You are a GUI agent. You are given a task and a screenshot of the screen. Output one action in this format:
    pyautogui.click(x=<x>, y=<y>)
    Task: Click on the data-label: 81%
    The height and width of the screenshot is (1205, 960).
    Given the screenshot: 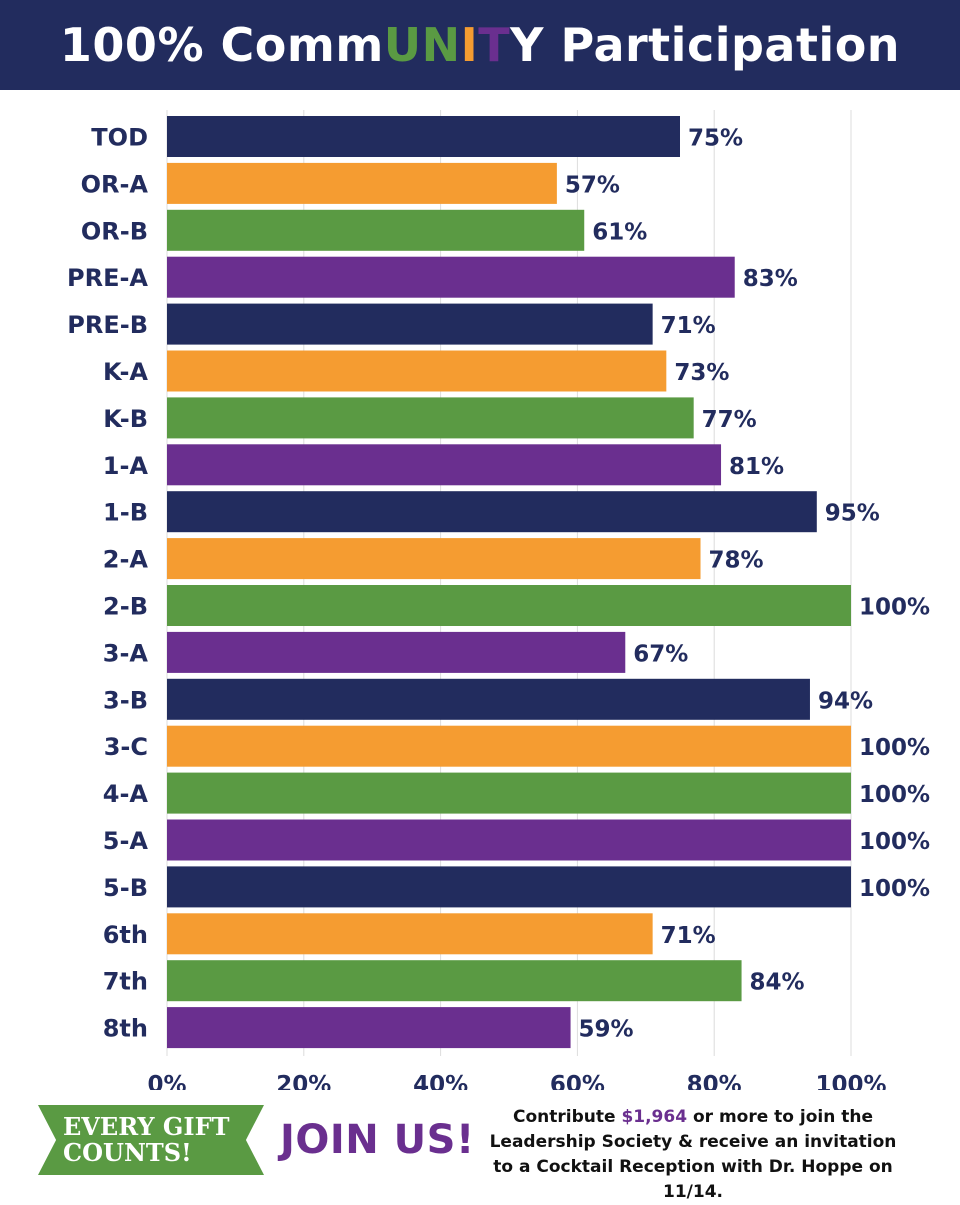 What is the action you would take?
    pyautogui.click(x=756, y=467)
    